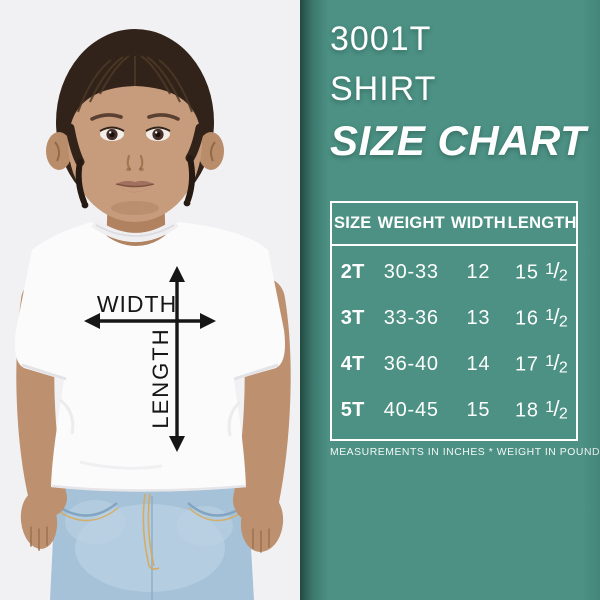  Describe the element at coordinates (454, 410) in the screenshot. I see `table-row: 5T 40-45 15 18 1/2` at that location.